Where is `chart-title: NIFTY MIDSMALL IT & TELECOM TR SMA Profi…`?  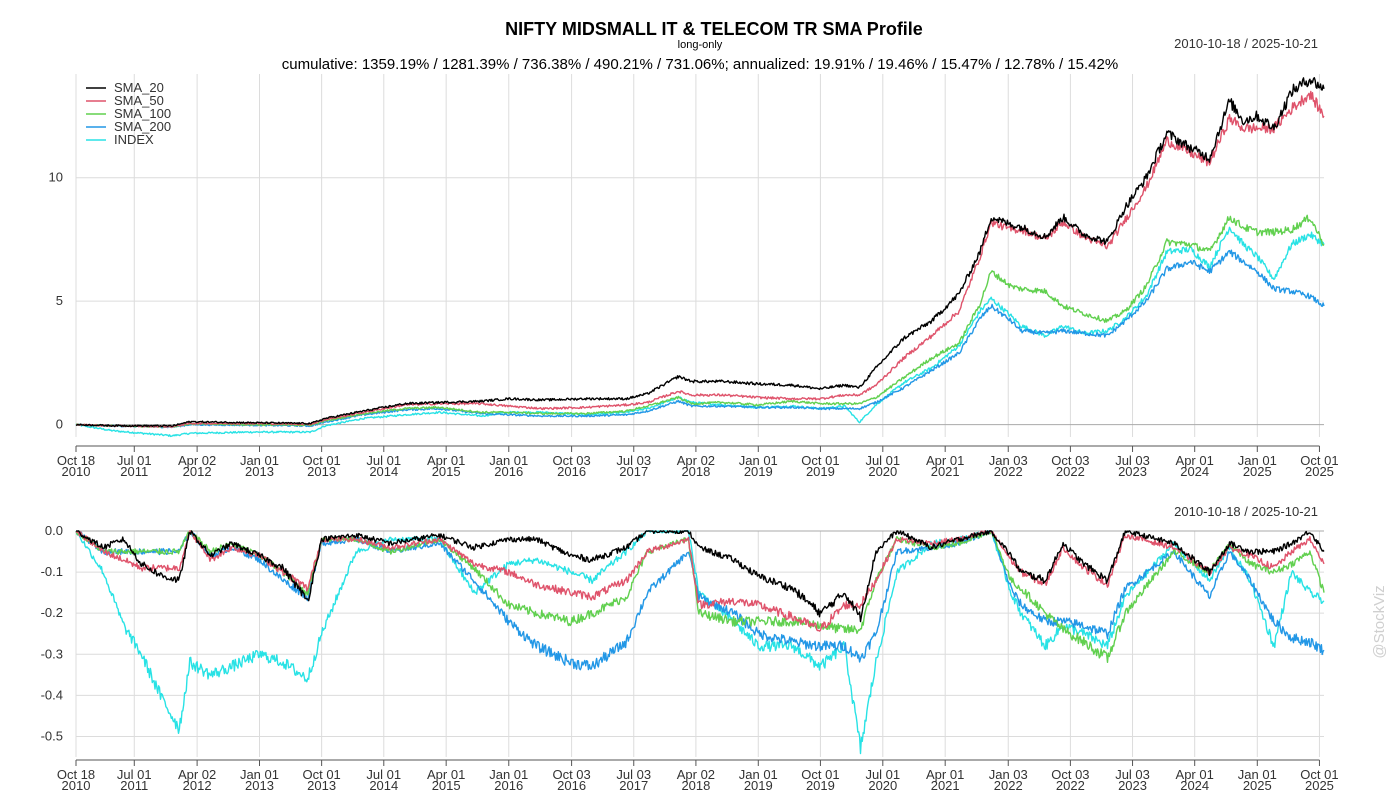 chart-title: NIFTY MIDSMALL IT & TELECOM TR SMA Profi… is located at coordinates (714, 29).